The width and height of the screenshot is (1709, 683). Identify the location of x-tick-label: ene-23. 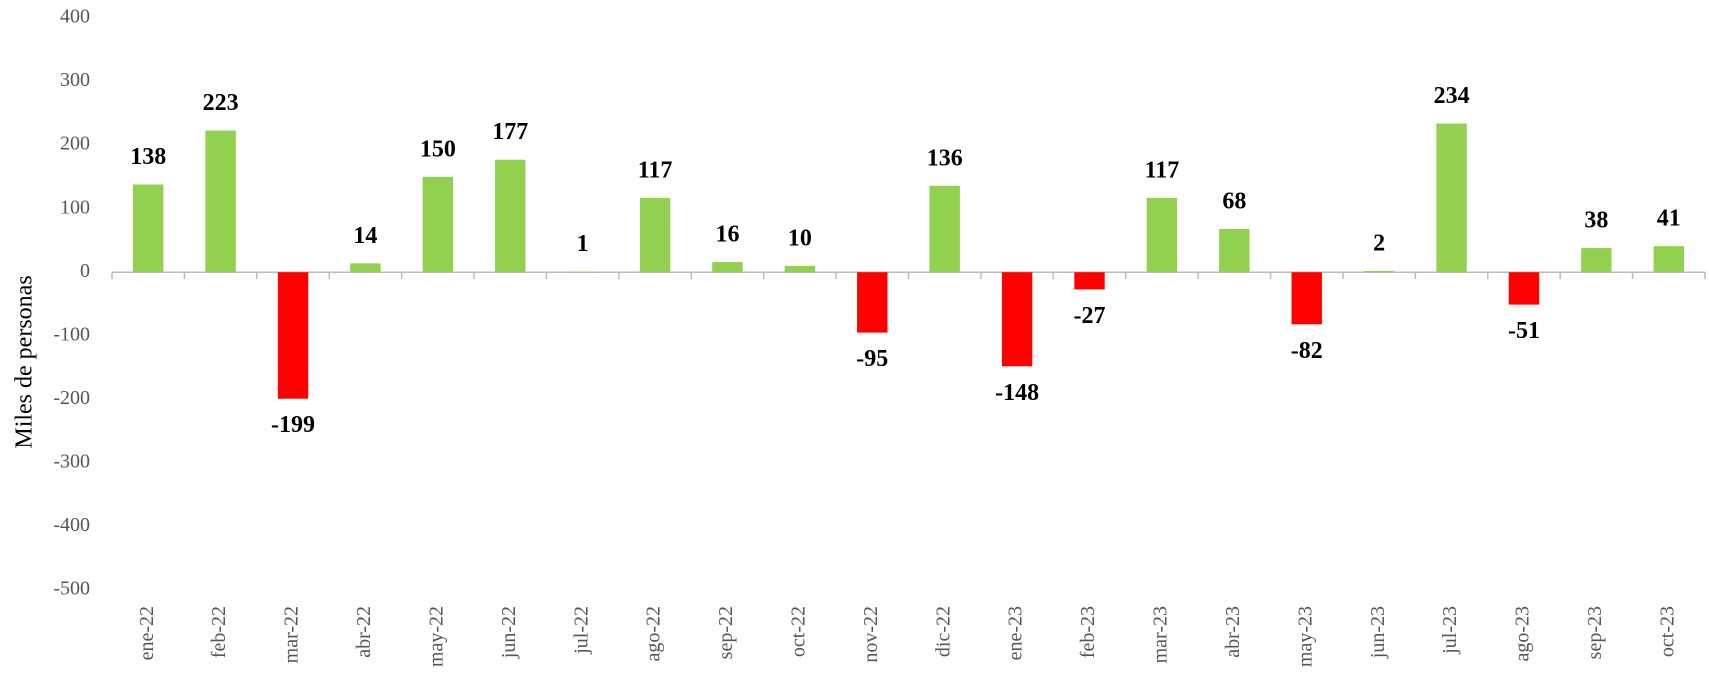
(1016, 633).